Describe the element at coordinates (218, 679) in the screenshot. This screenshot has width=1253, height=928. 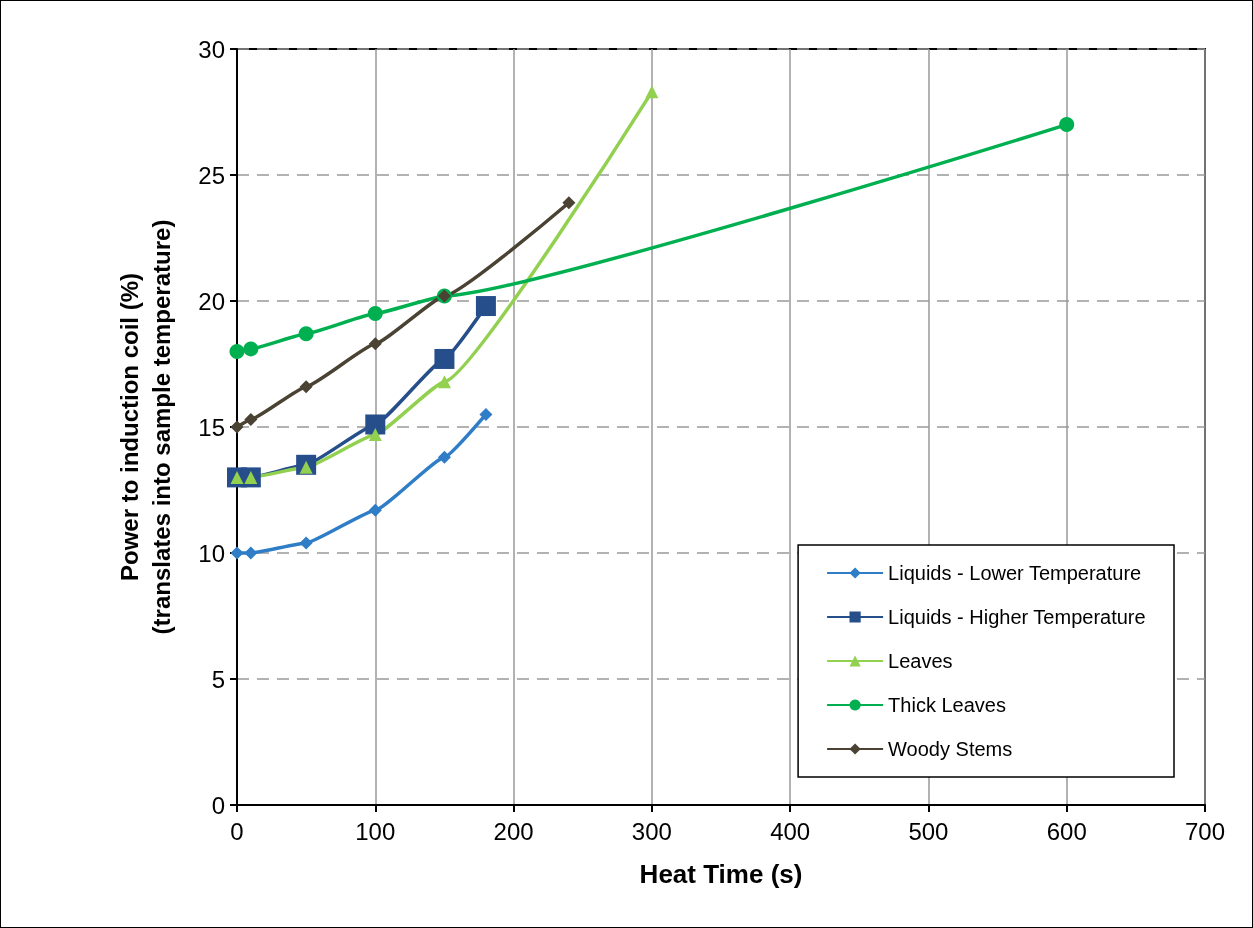
I see `y-tick-label: 5` at that location.